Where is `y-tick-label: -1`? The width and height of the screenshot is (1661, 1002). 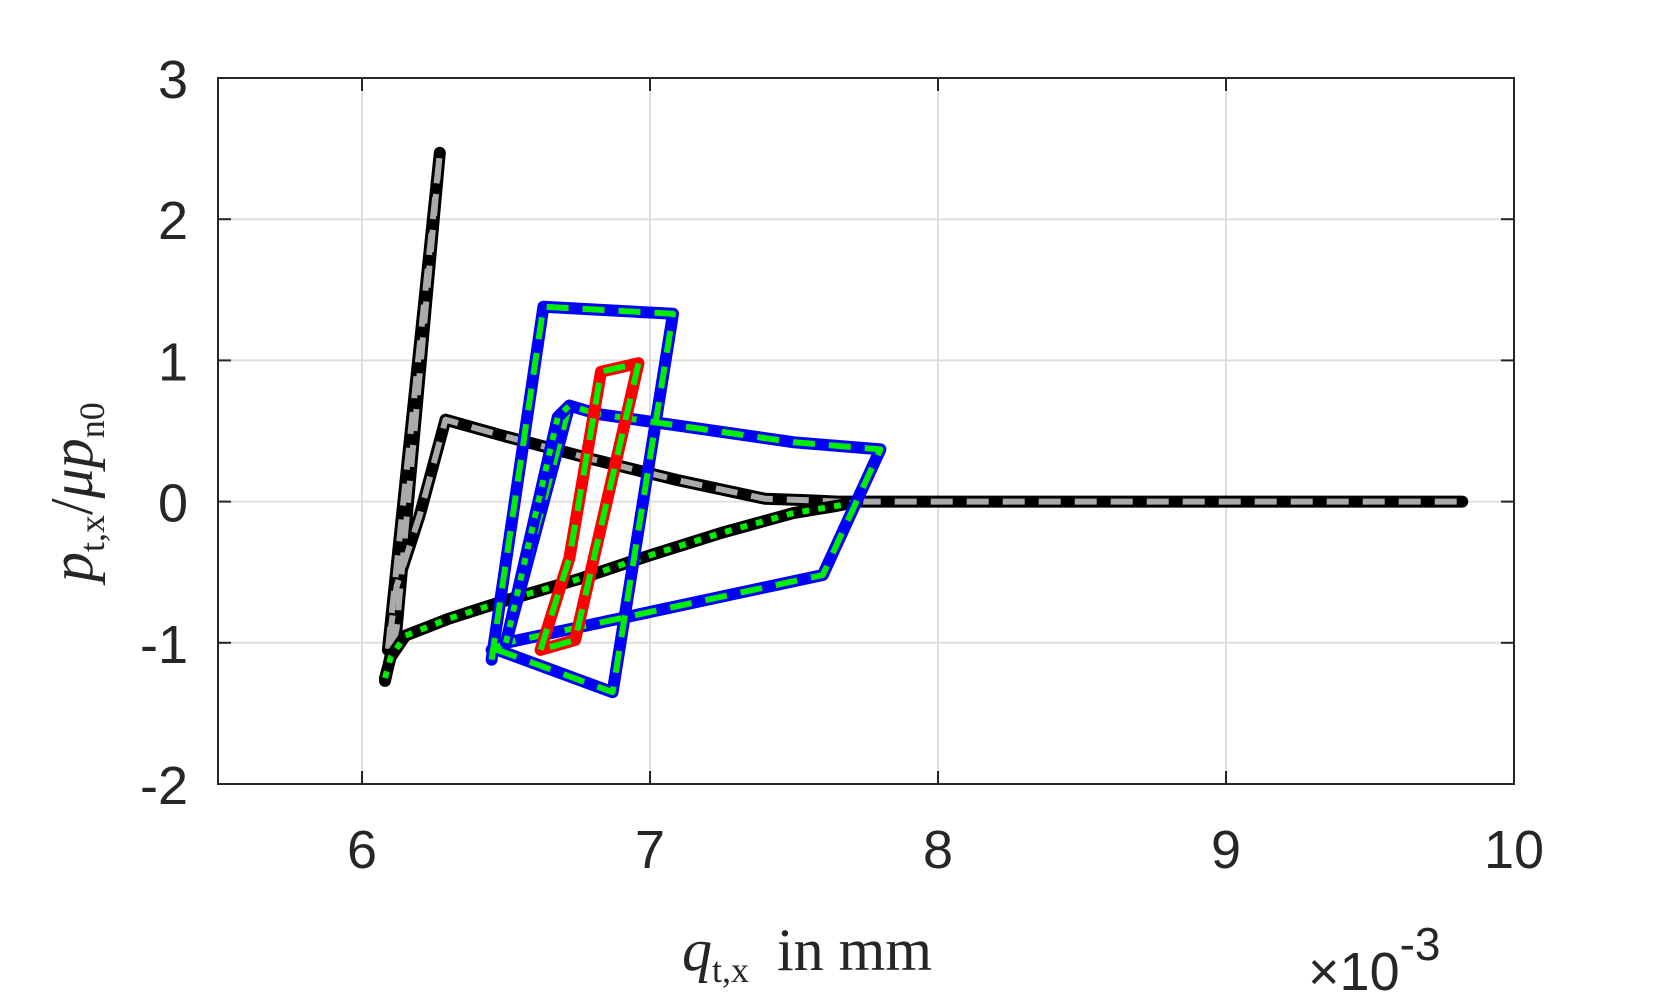
y-tick-label: -1 is located at coordinates (164, 645).